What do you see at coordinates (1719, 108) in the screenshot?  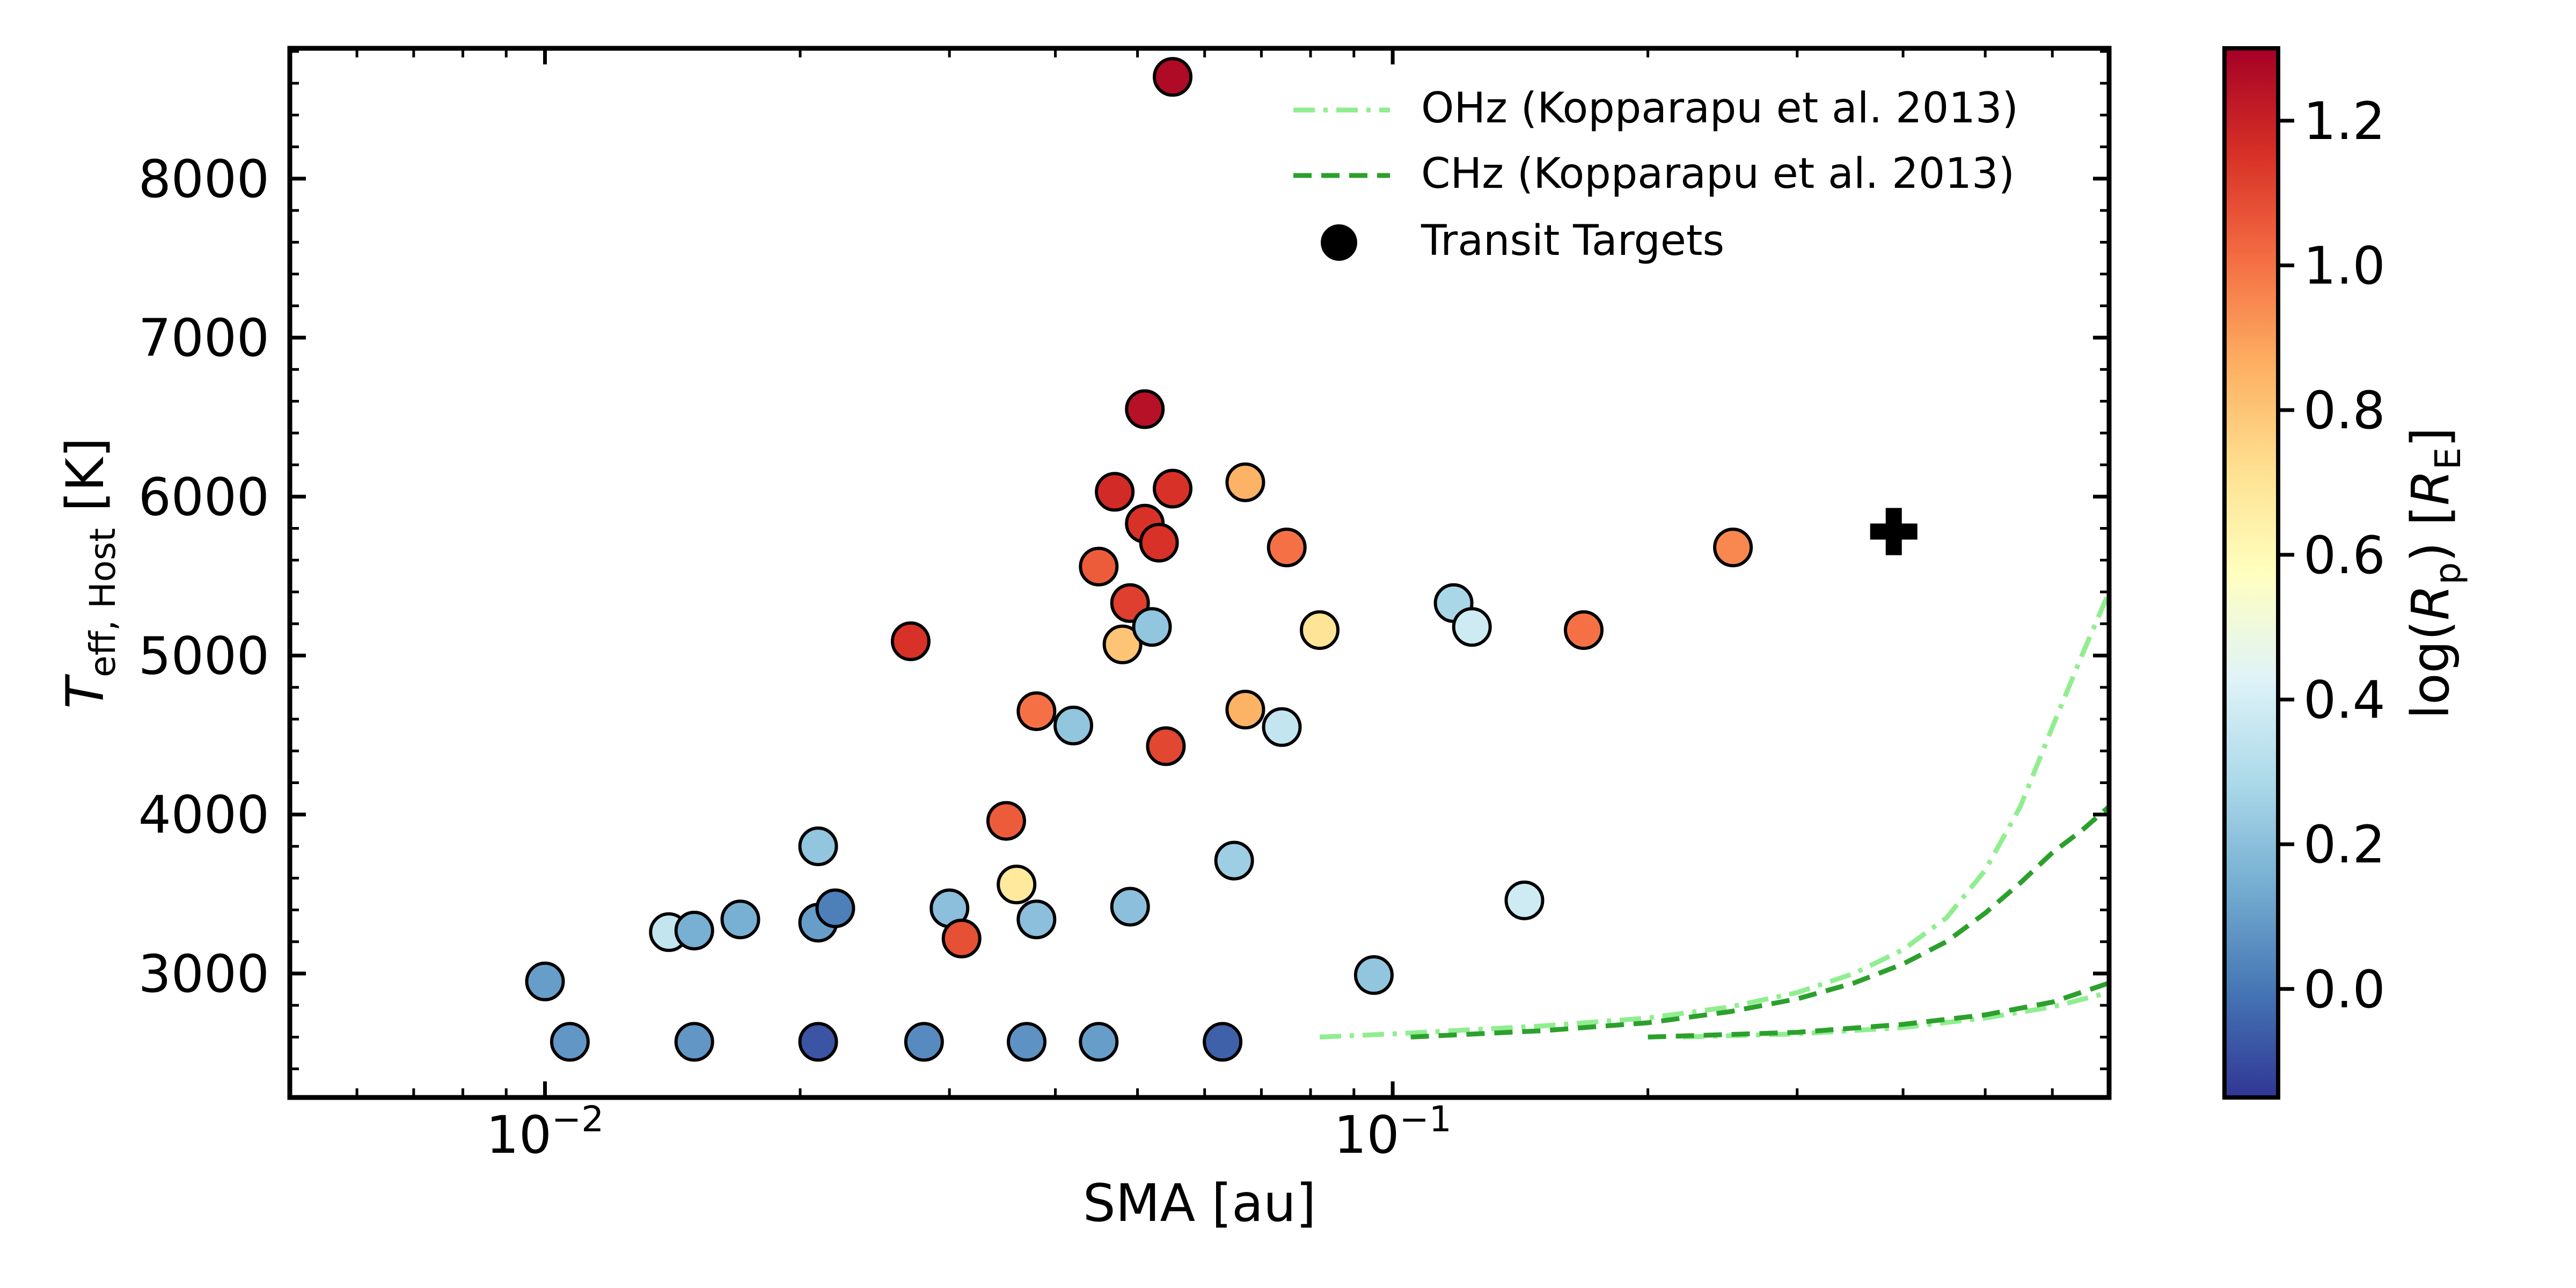 I see `legend-ohz-label: OHz (Kopparapu et al. 2013)` at bounding box center [1719, 108].